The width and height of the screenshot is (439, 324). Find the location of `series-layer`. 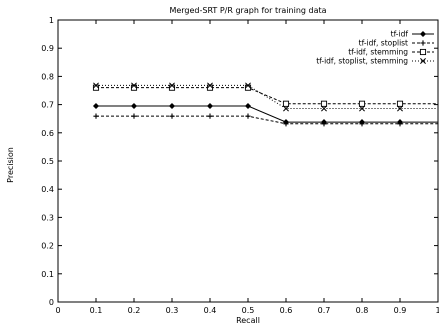

series-layer is located at coordinates (265, 104).